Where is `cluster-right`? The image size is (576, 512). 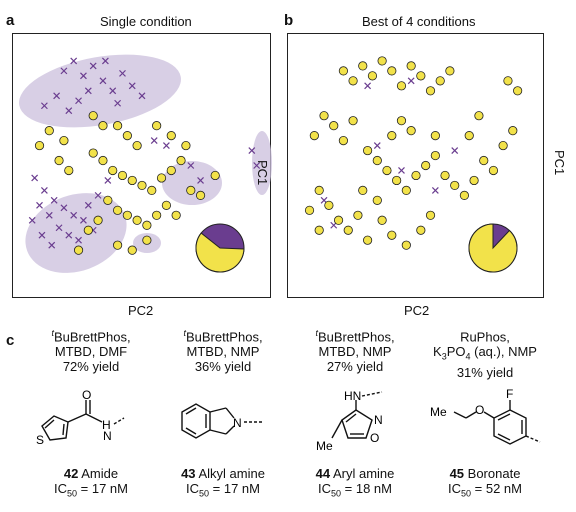 cluster-right is located at coordinates (262, 163).